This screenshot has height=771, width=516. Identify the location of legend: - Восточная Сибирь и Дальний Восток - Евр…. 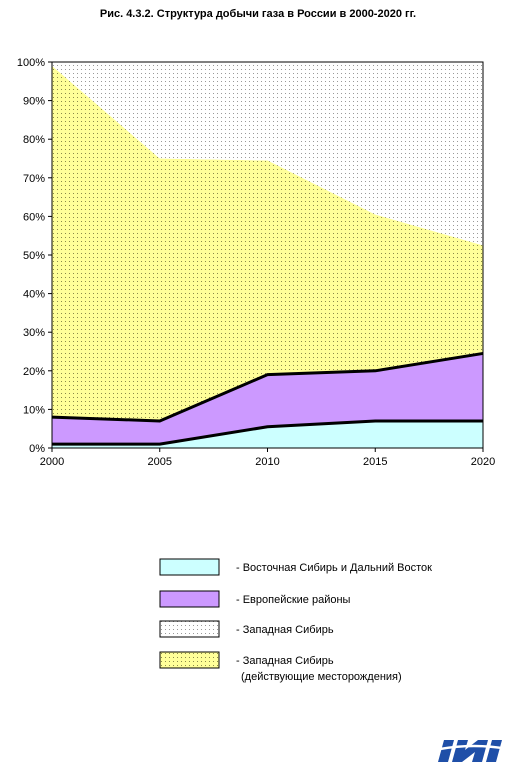
(295, 620).